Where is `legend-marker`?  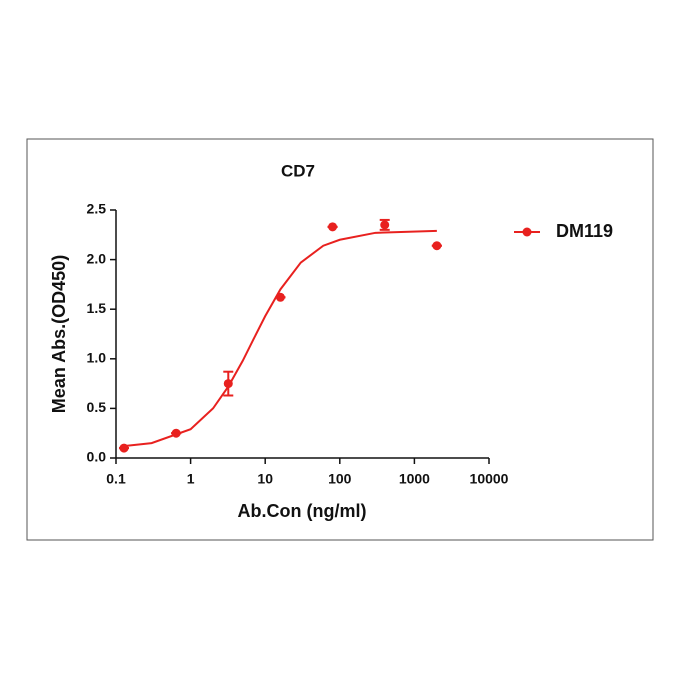 legend-marker is located at coordinates (527, 232).